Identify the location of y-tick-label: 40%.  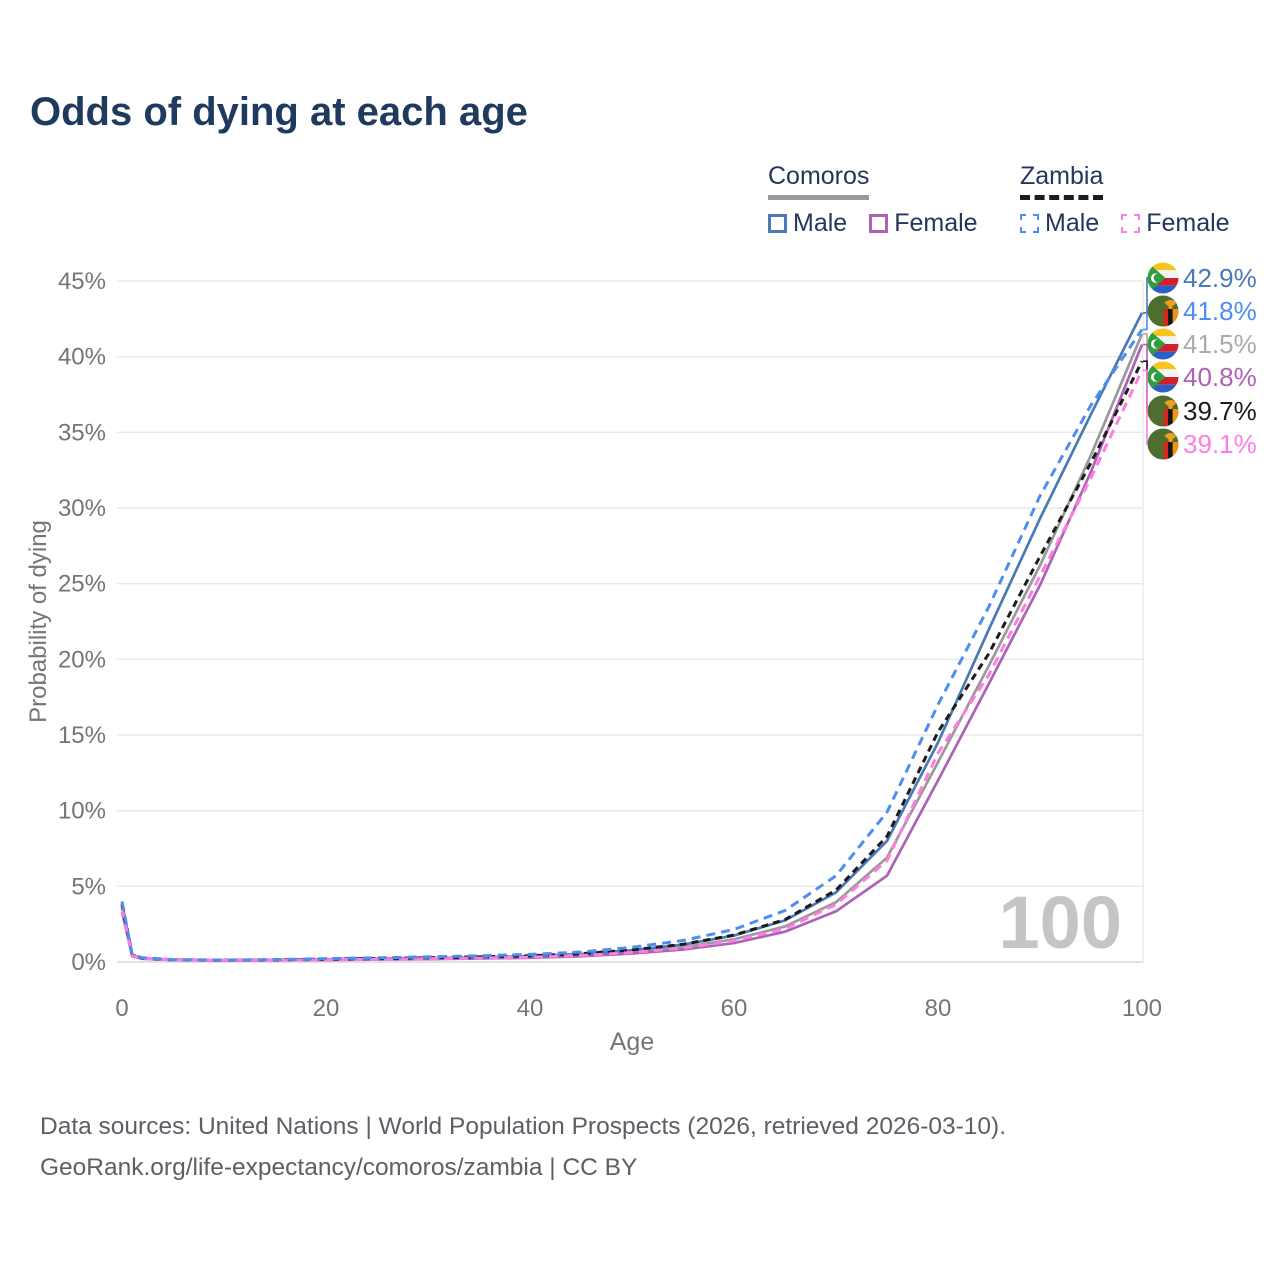
(82, 357).